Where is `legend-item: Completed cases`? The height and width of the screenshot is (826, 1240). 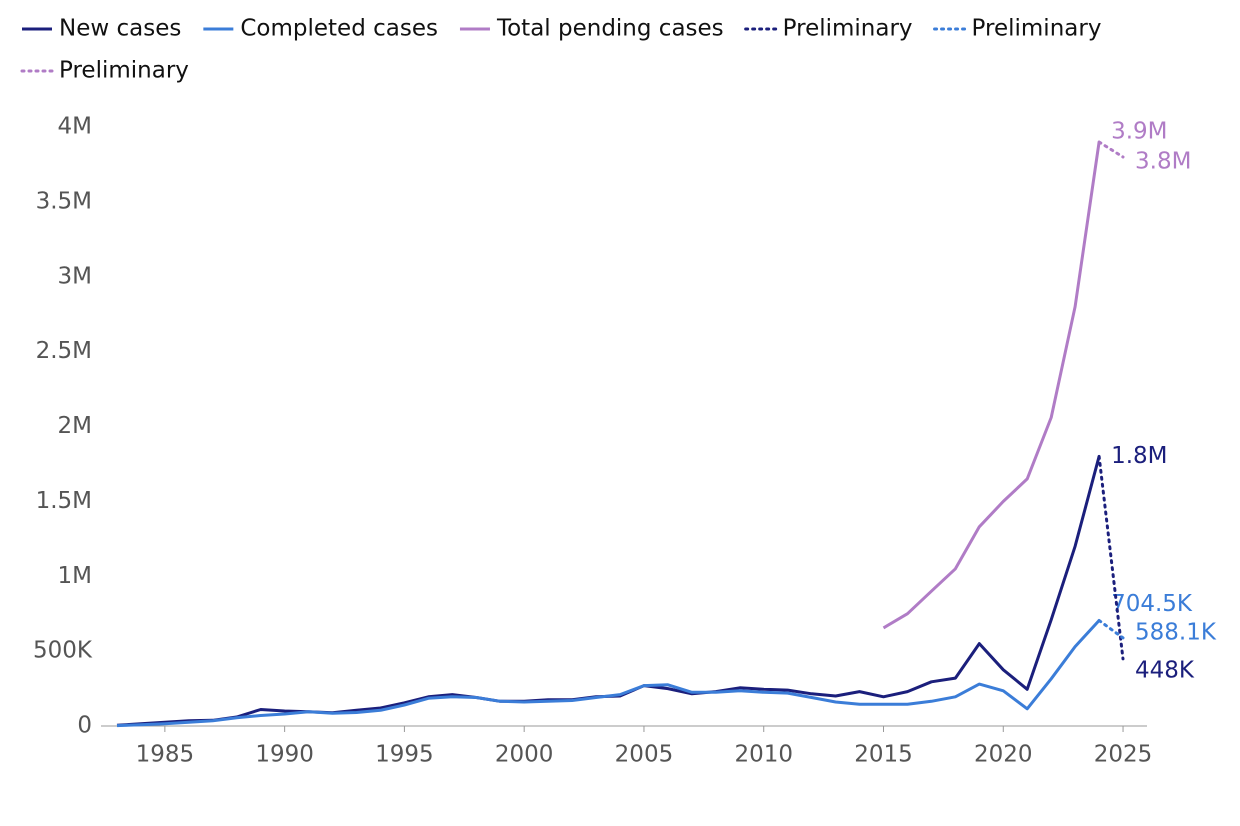 legend-item: Completed cases is located at coordinates (320, 29).